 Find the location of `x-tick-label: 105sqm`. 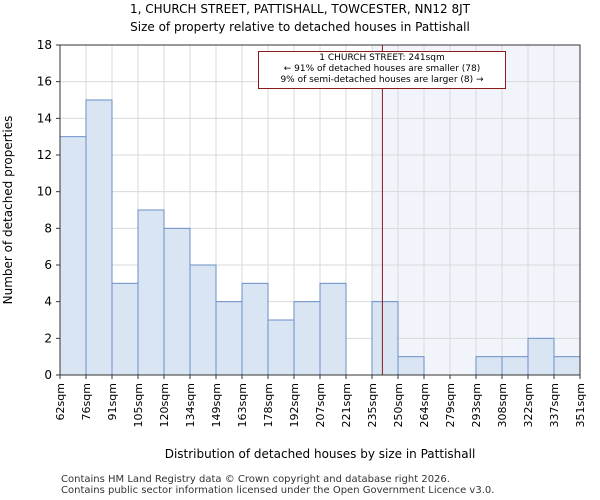

x-tick-label: 105sqm is located at coordinates (138, 405).